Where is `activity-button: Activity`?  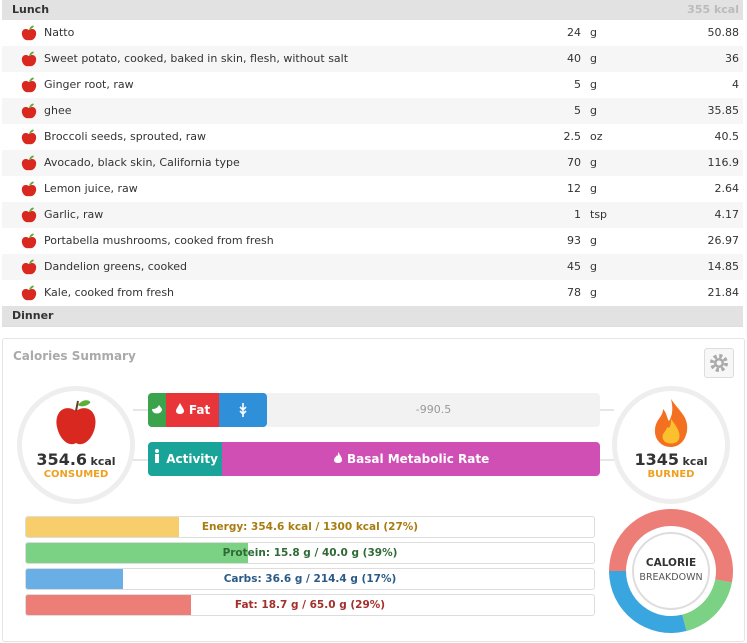 activity-button: Activity is located at coordinates (185, 459).